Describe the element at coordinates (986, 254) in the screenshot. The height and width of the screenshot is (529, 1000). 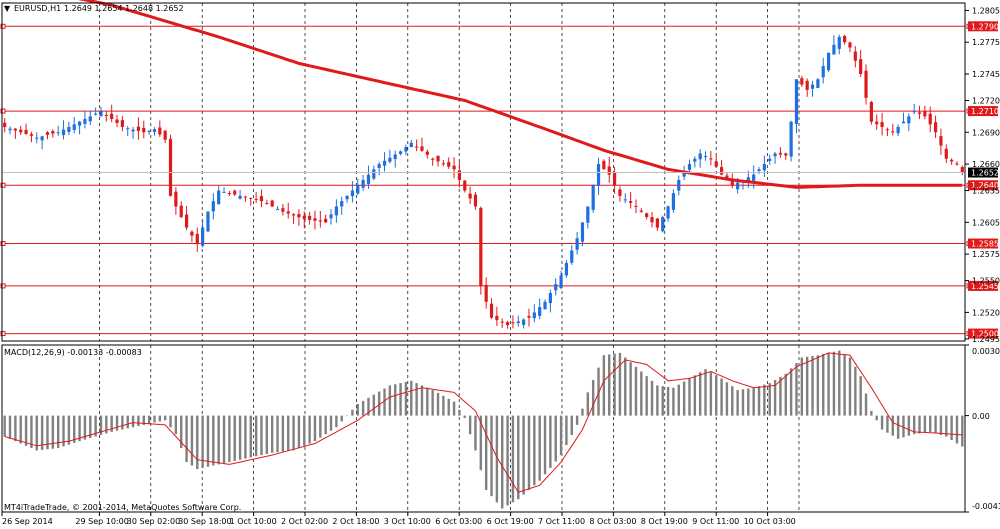
I see `price-tick-label: 1.2575` at that location.